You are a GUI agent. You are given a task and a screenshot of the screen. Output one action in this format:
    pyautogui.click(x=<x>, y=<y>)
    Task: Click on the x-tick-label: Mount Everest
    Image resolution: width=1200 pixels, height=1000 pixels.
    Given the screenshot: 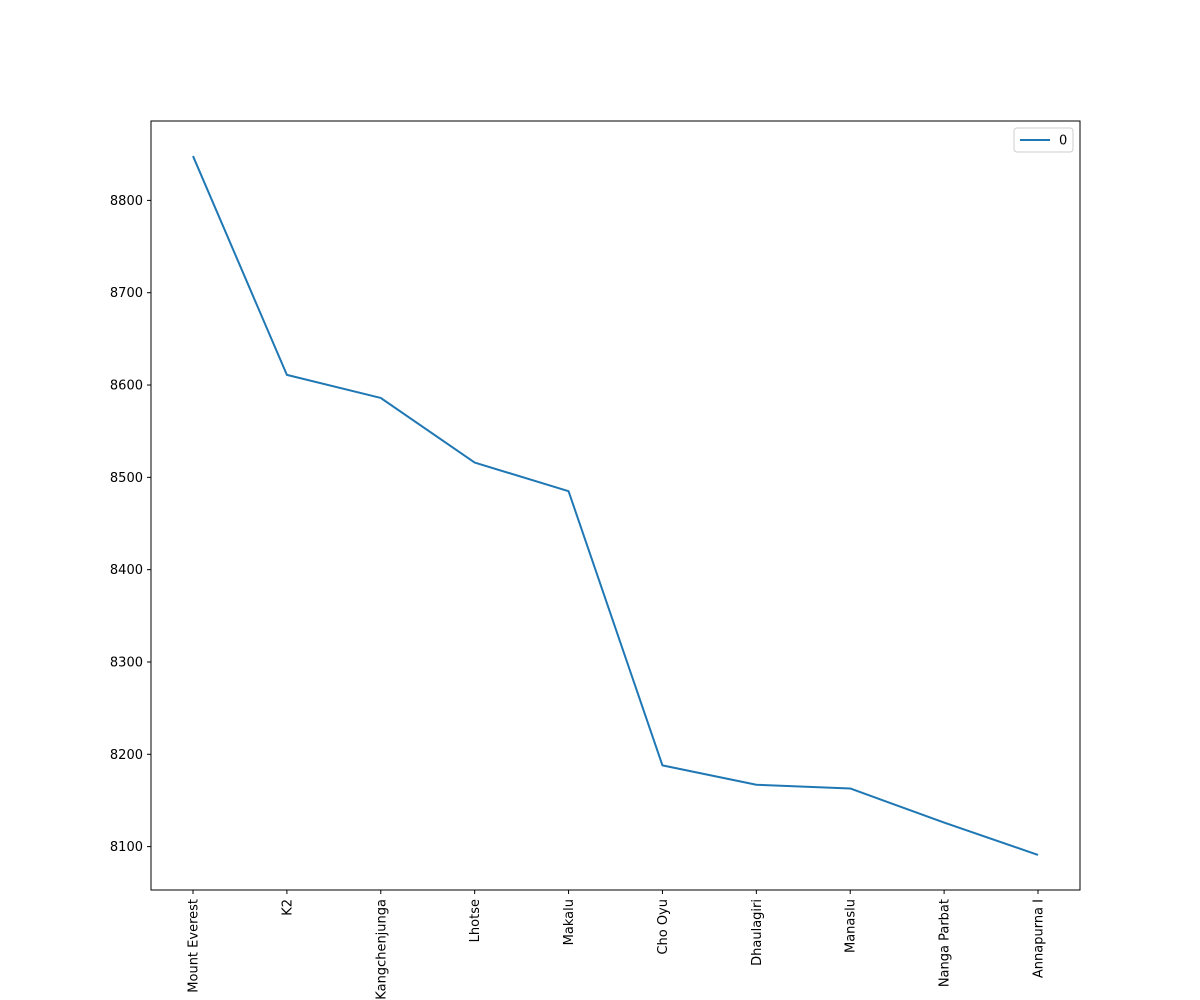 What is the action you would take?
    pyautogui.click(x=194, y=946)
    